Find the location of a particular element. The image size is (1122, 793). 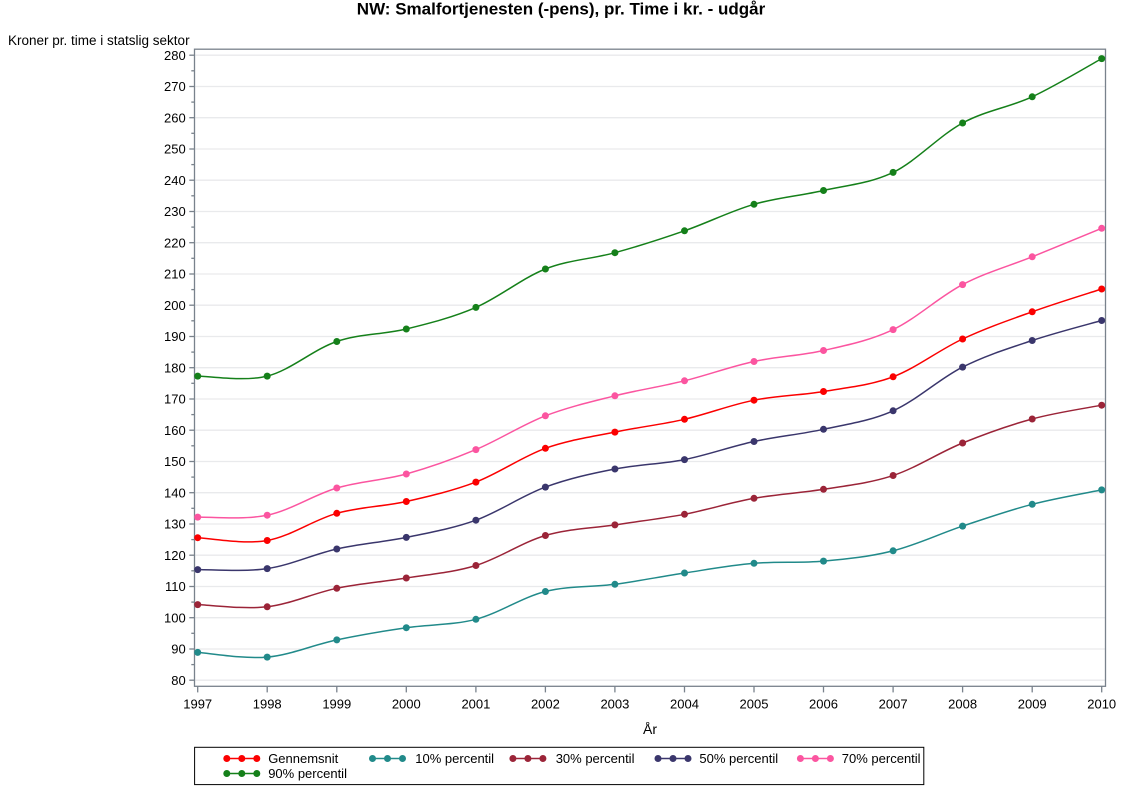

svg-text: 2009 is located at coordinates (1032, 704).